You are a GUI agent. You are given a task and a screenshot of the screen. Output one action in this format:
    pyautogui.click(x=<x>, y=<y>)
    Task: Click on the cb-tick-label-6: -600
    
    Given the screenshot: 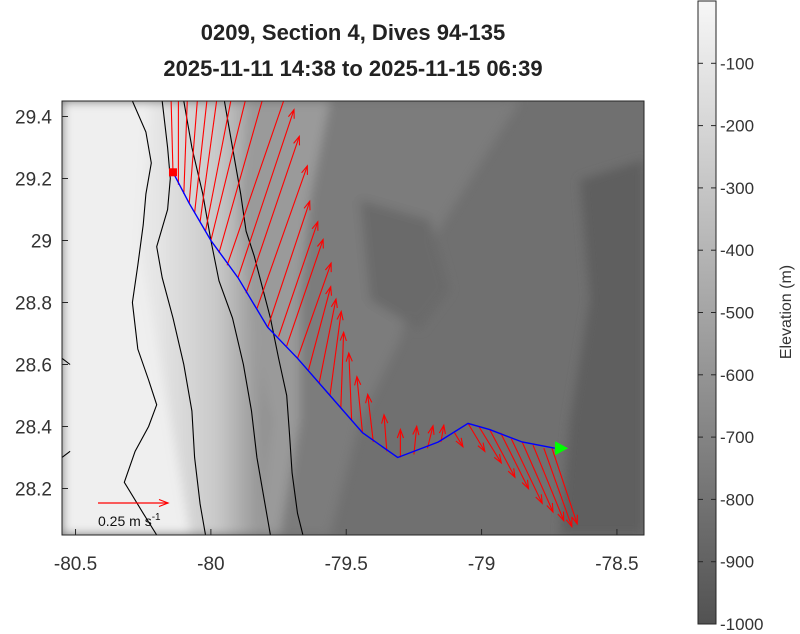 What is the action you would take?
    pyautogui.click(x=737, y=375)
    